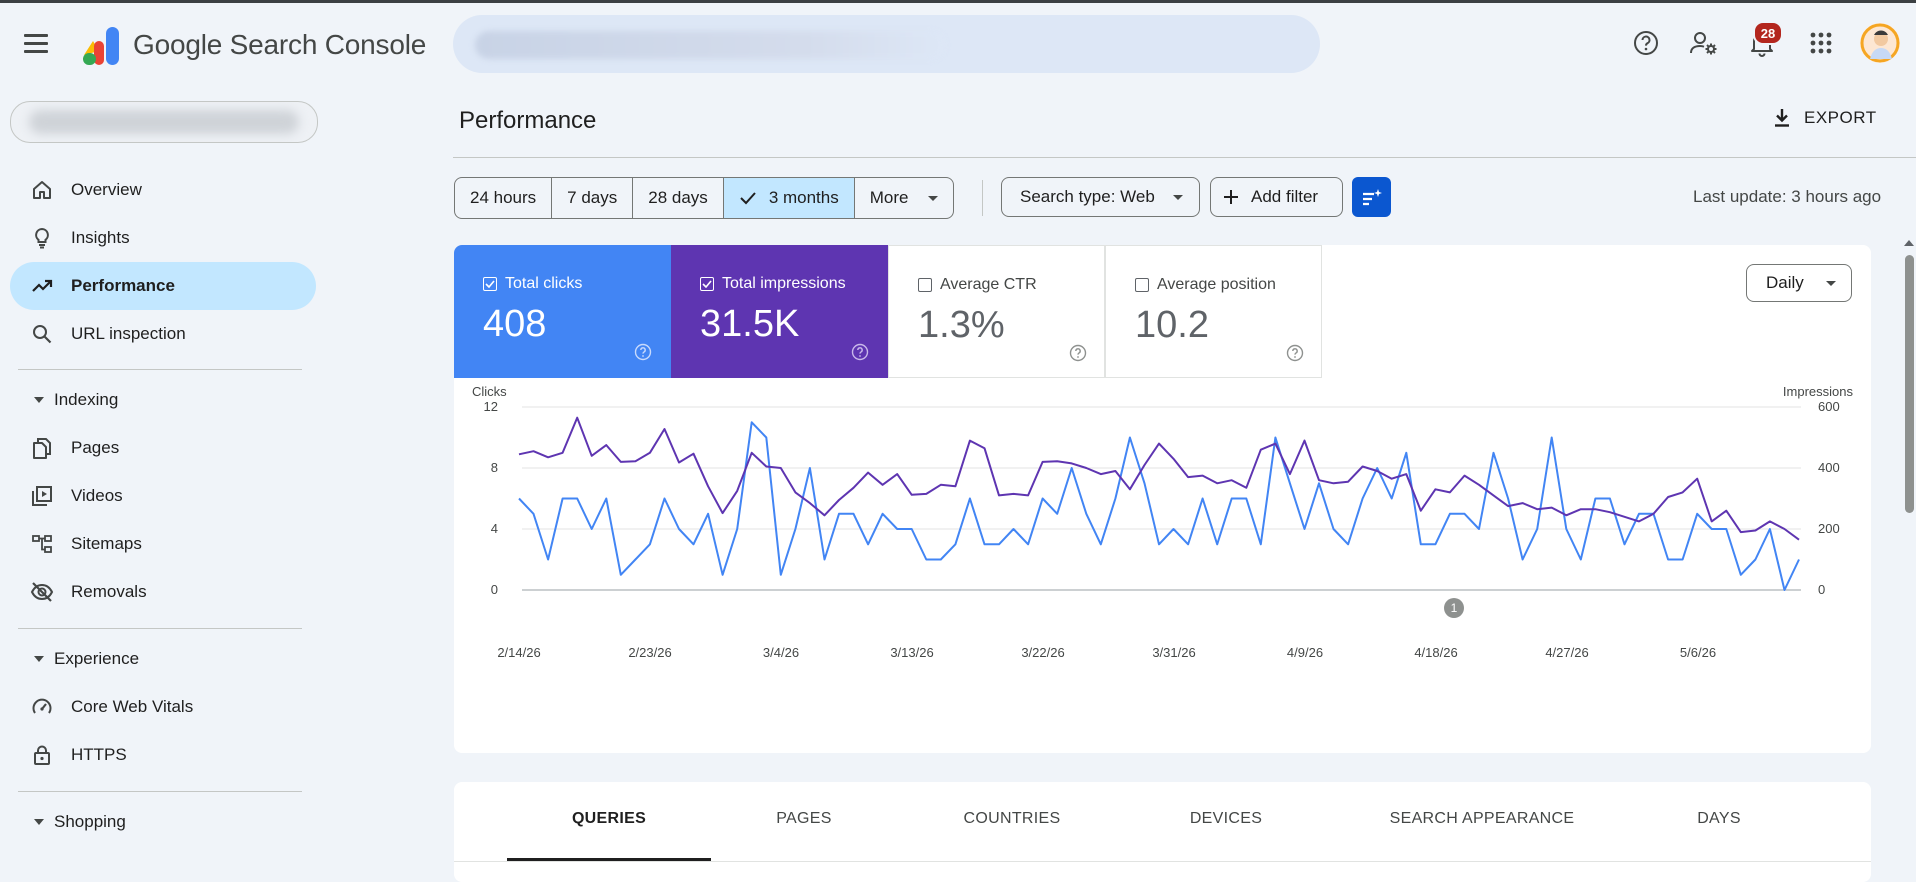 This screenshot has width=1916, height=882. I want to click on app-header: Google Search Console 28, so click(958, 42).